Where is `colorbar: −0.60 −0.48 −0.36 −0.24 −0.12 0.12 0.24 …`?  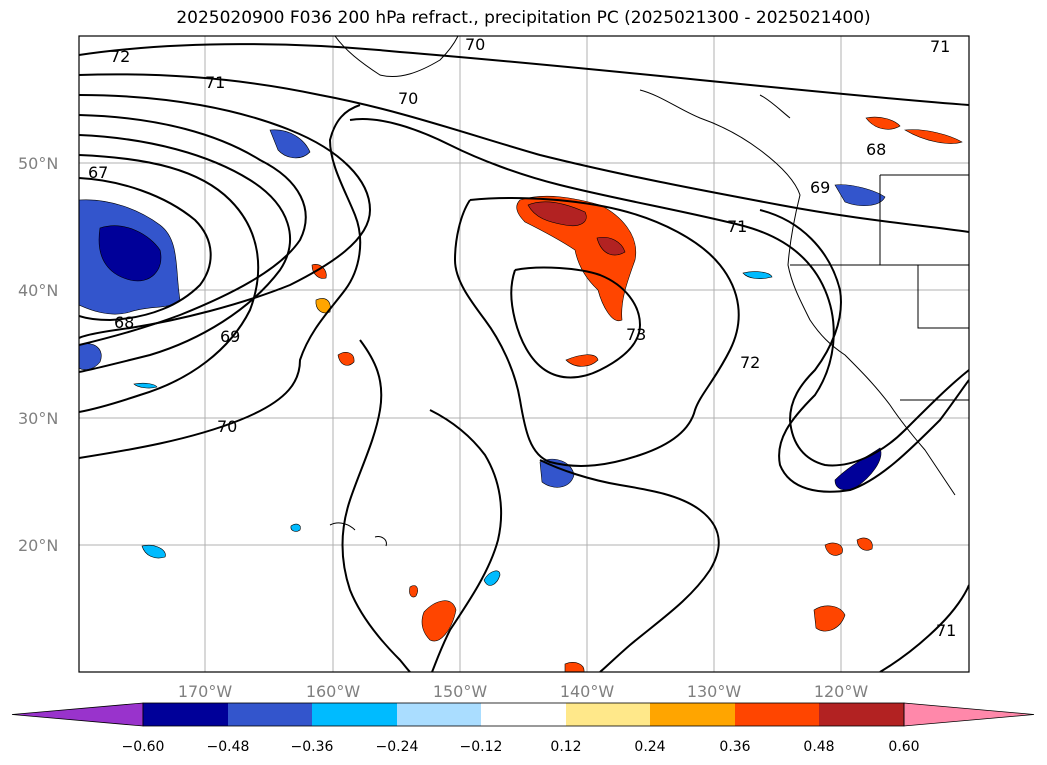 colorbar: −0.60 −0.48 −0.36 −0.24 −0.12 0.12 0.24 … is located at coordinates (523, 728).